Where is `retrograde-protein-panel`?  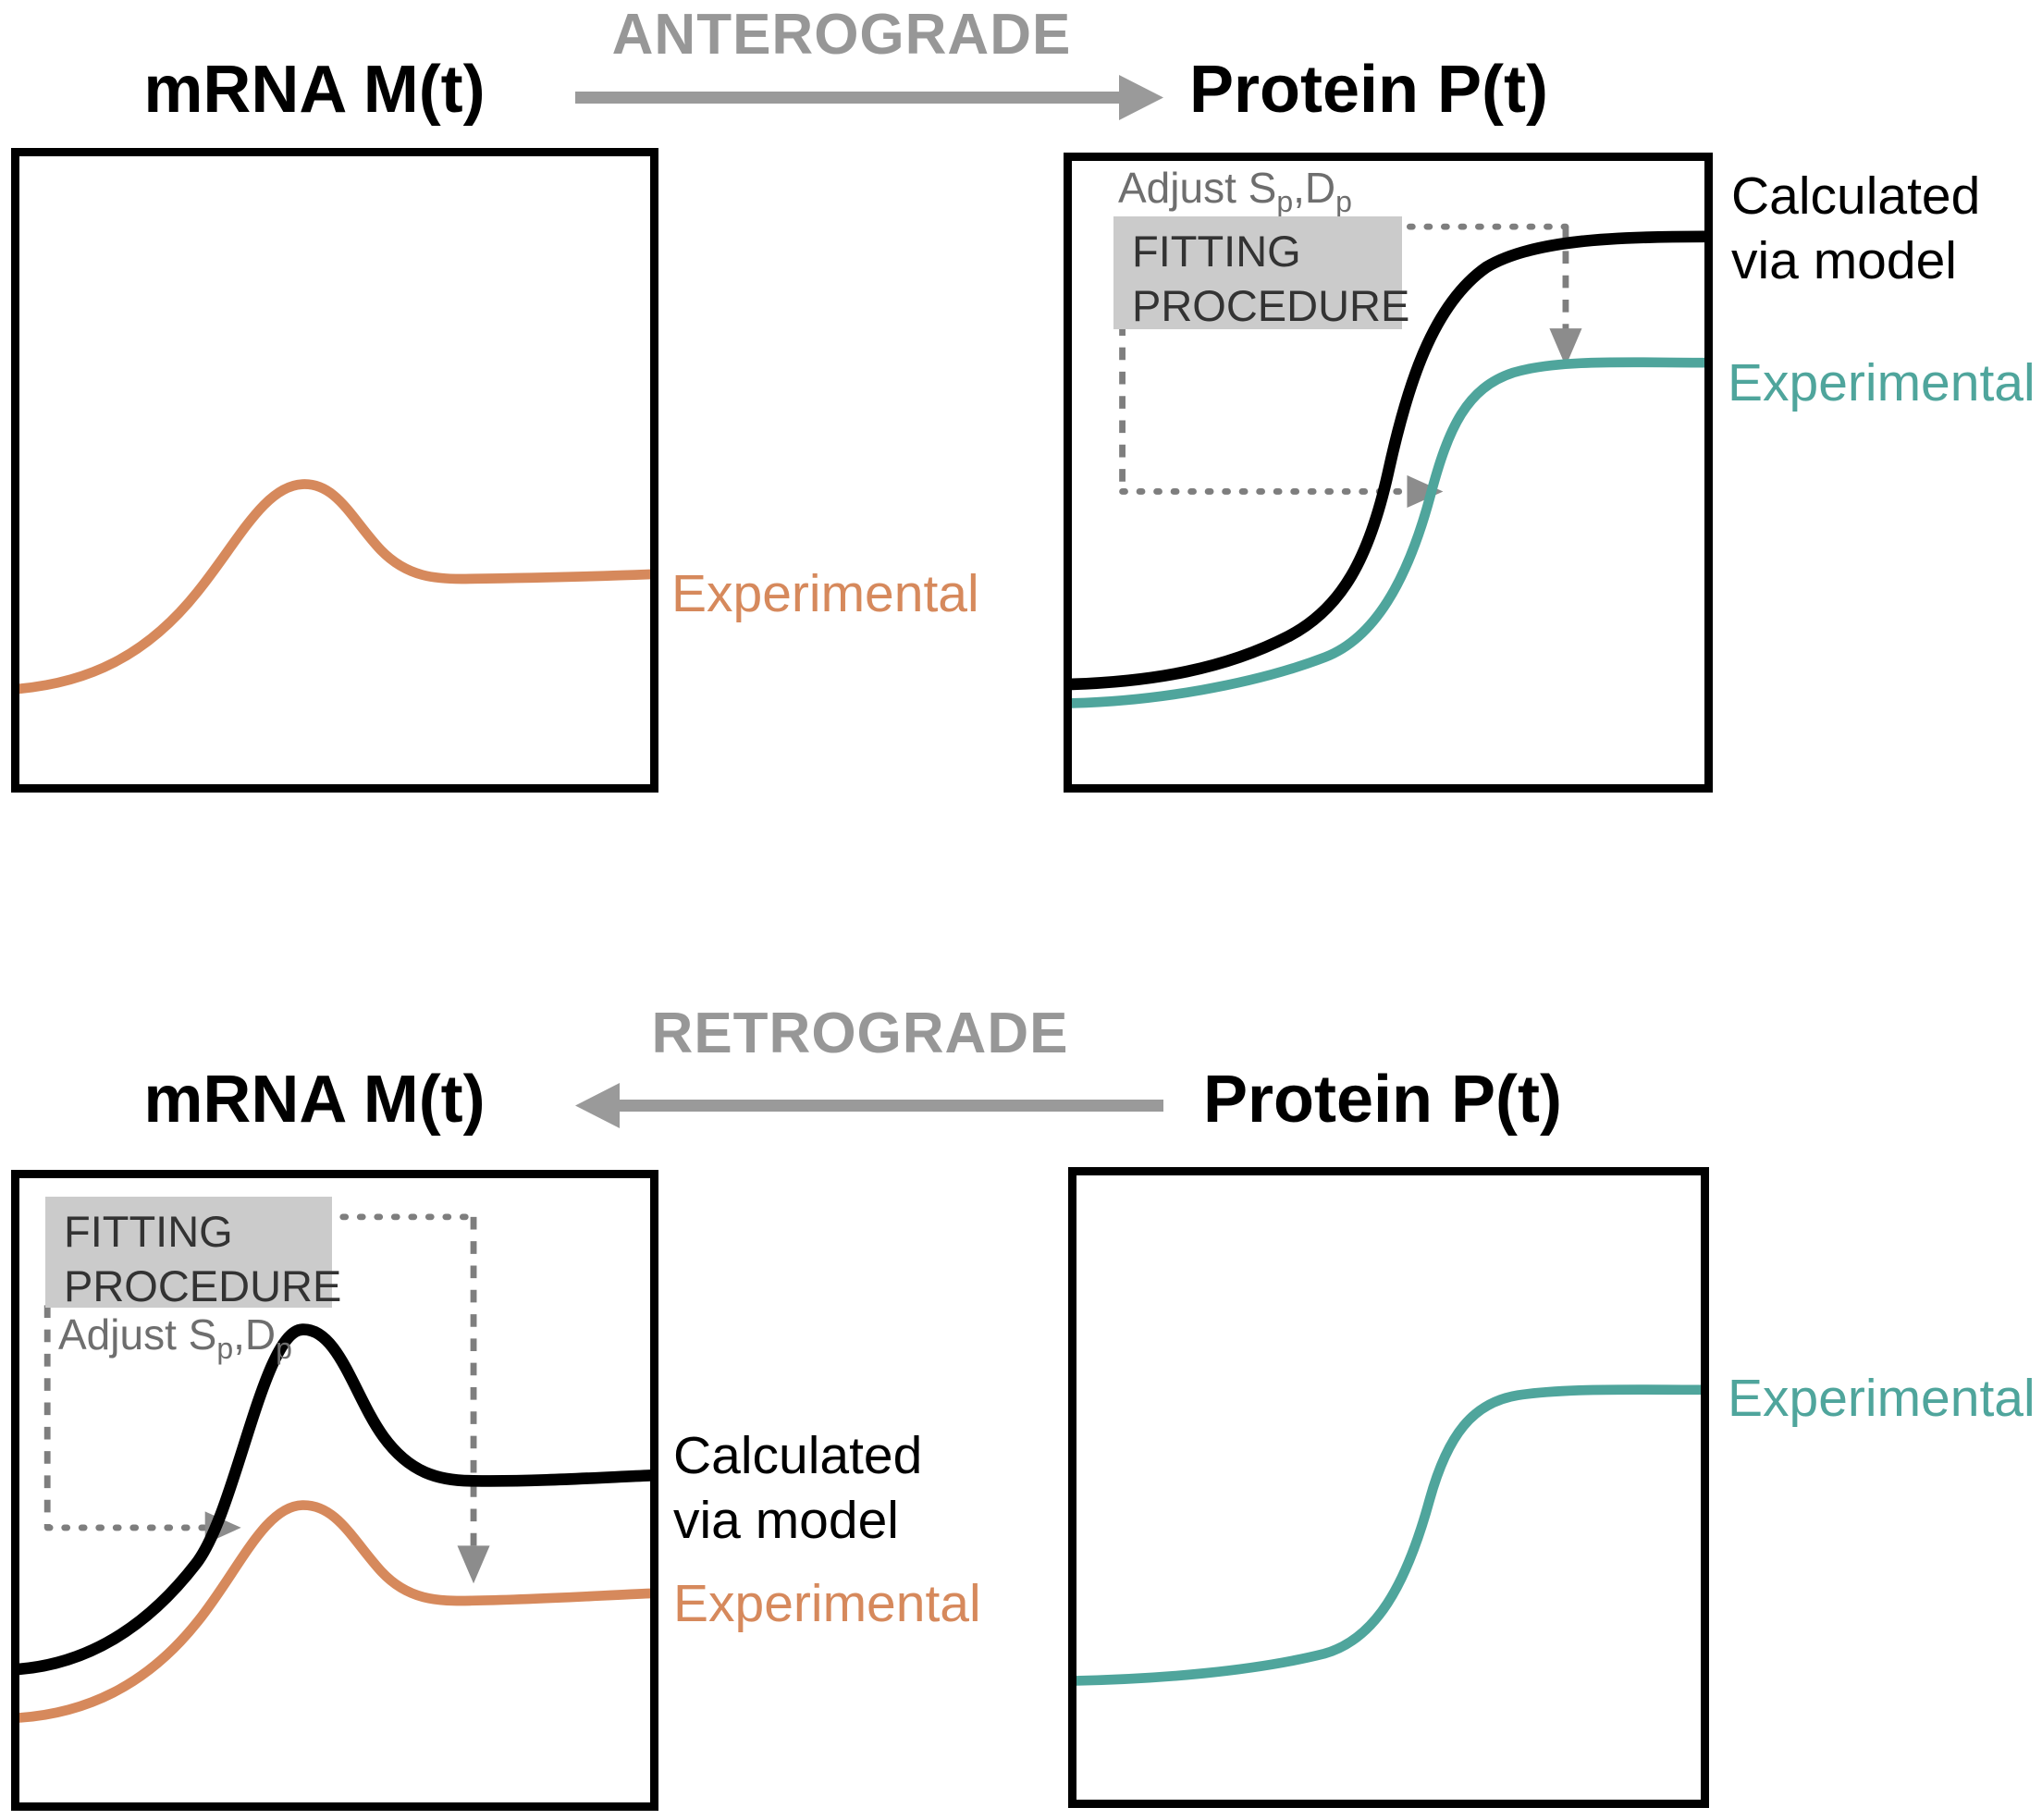 retrograde-protein-panel is located at coordinates (1389, 1487).